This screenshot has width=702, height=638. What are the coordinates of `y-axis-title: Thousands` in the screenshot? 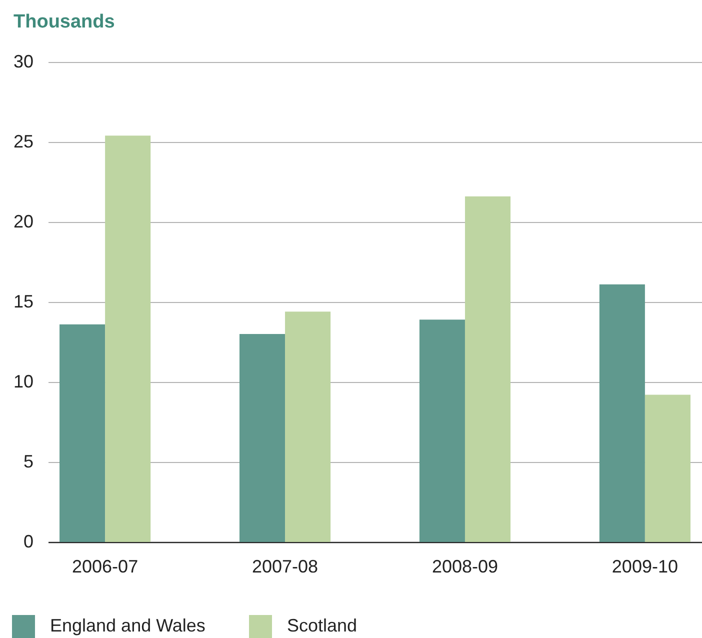 It's located at (64, 22).